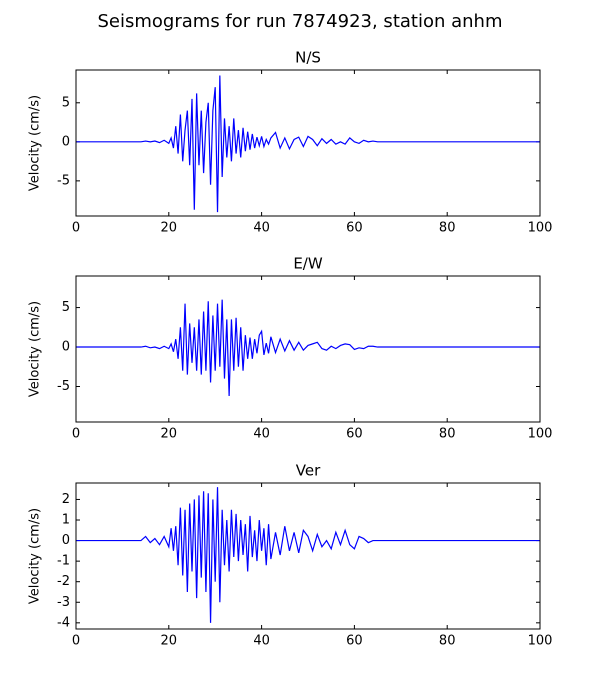 This screenshot has width=600, height=700. I want to click on y-tick-label: -2, so click(63, 581).